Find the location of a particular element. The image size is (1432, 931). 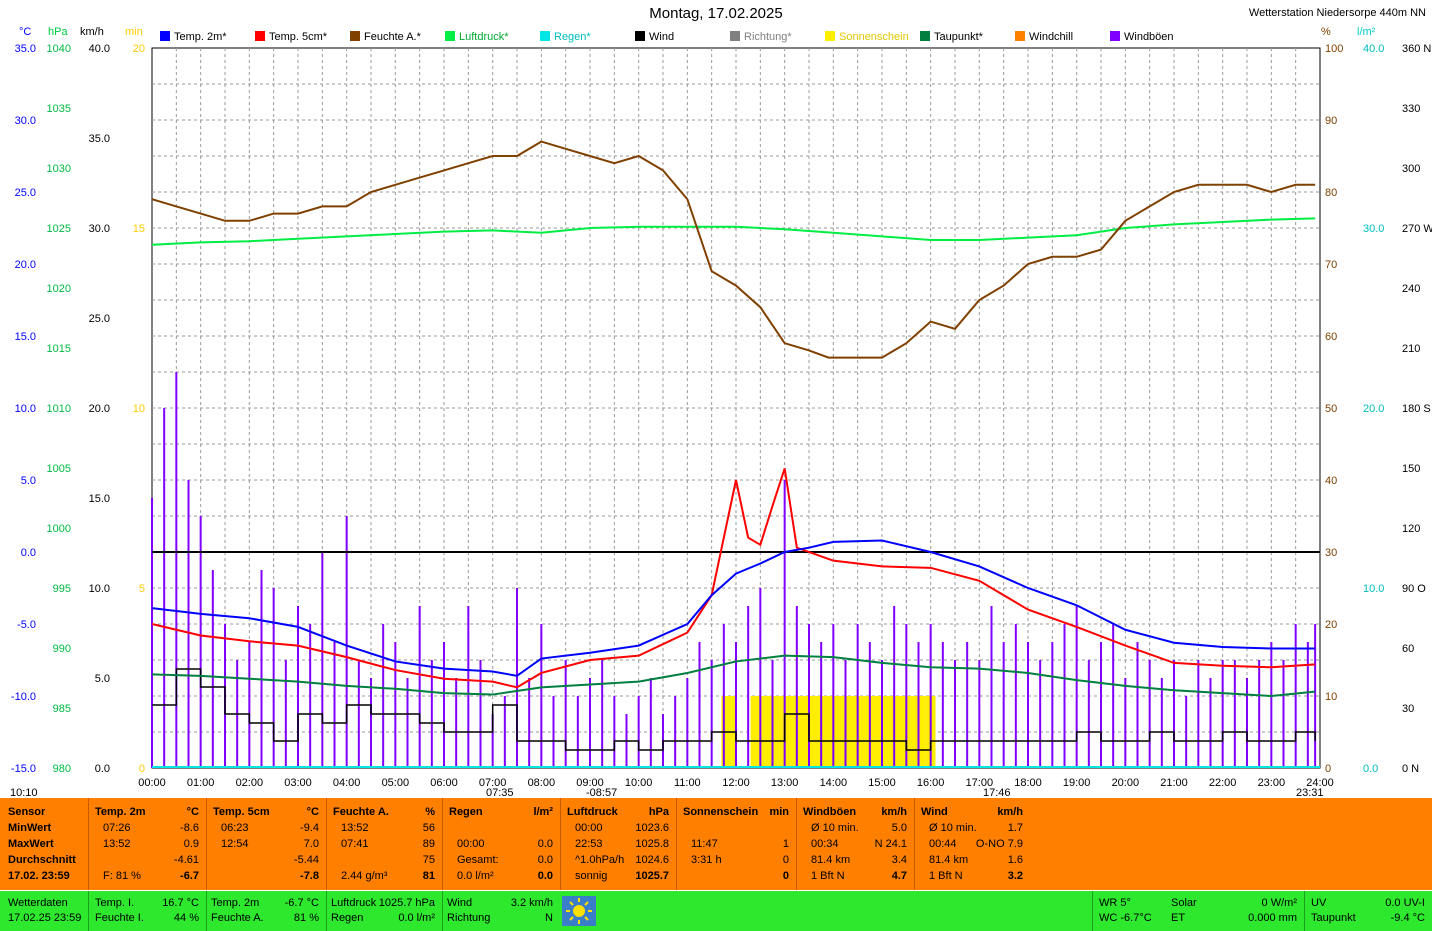

x-tick-label: 22:00 is located at coordinates (1223, 783).